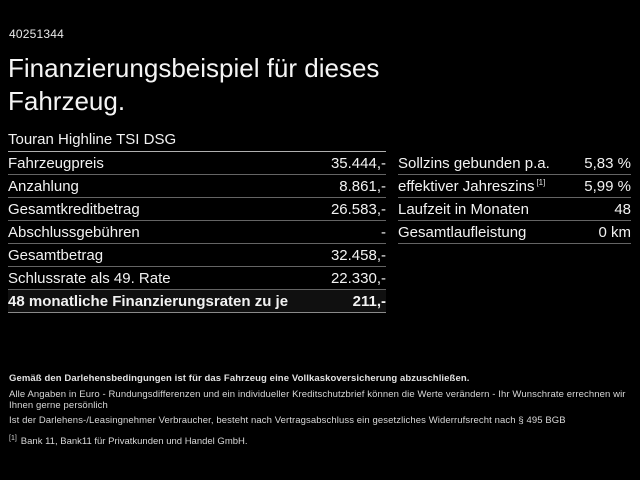 The height and width of the screenshot is (480, 640). I want to click on row-value: 0 km, so click(614, 232).